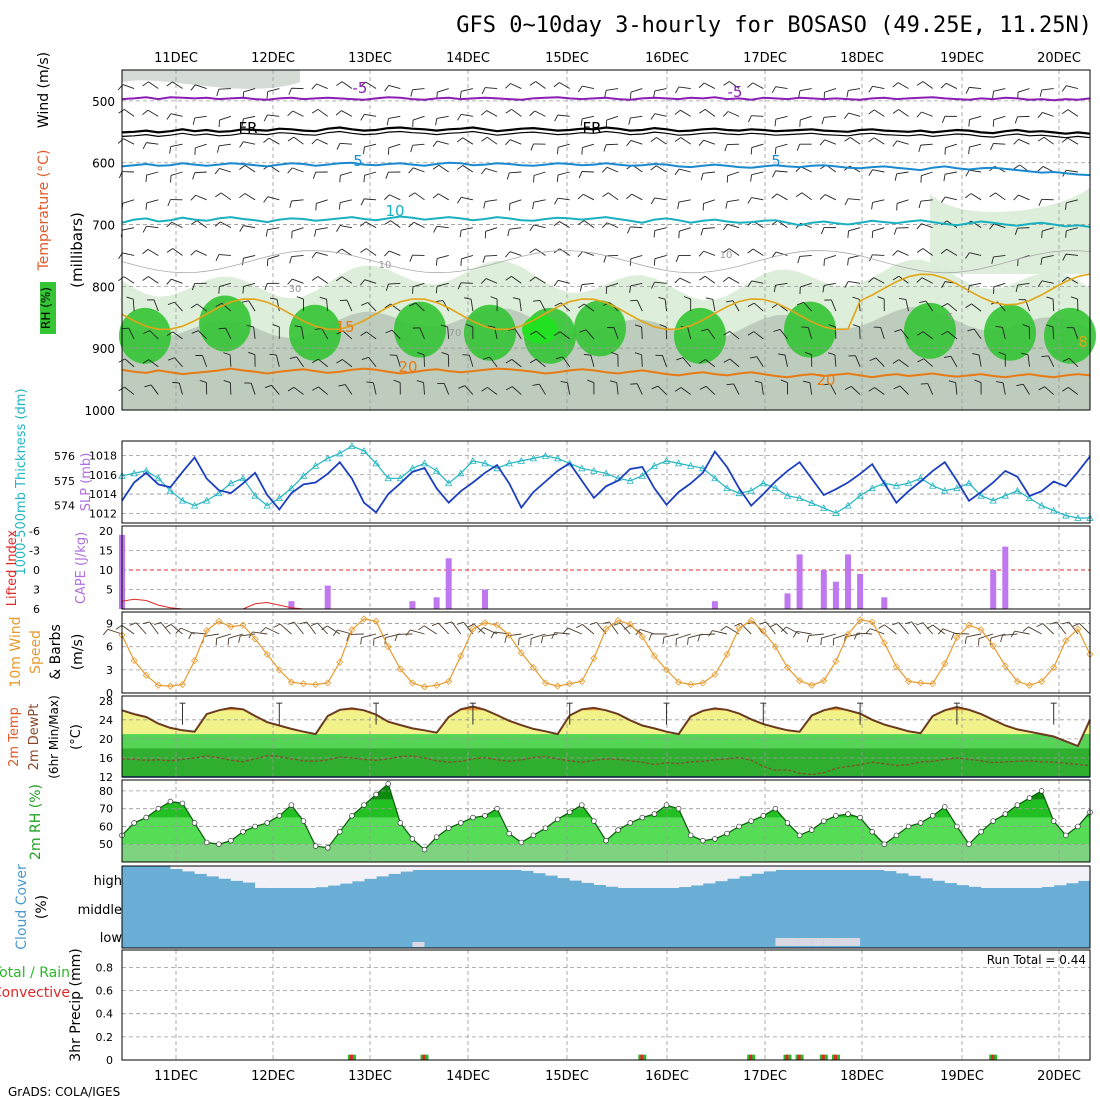  What do you see at coordinates (606, 907) in the screenshot?
I see `cloud-frame` at bounding box center [606, 907].